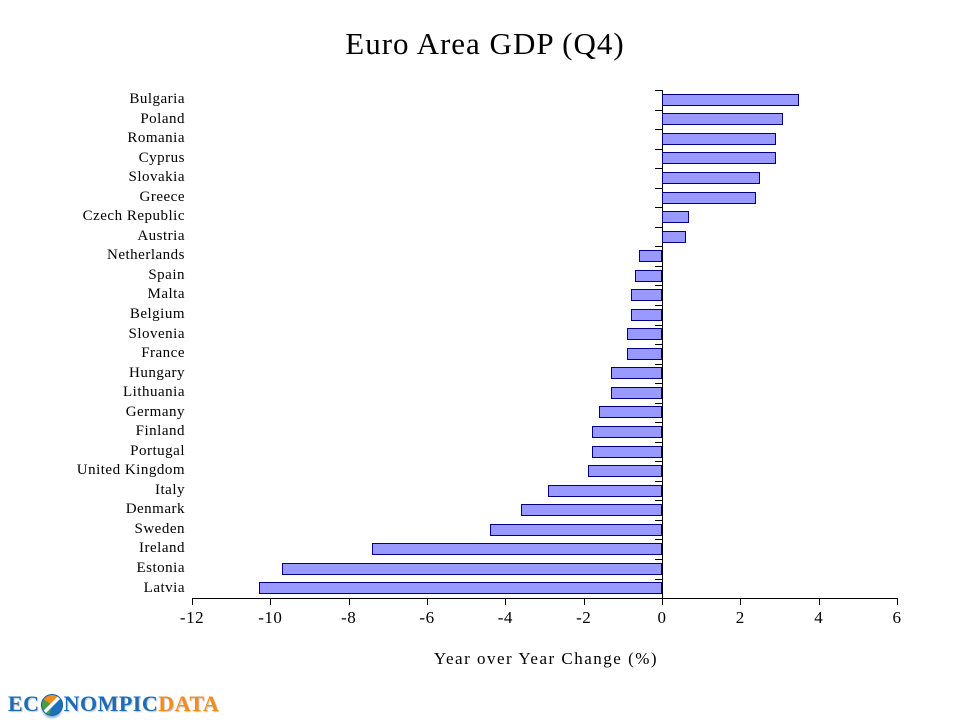  What do you see at coordinates (740, 617) in the screenshot?
I see `x-tick-label-2: 2` at bounding box center [740, 617].